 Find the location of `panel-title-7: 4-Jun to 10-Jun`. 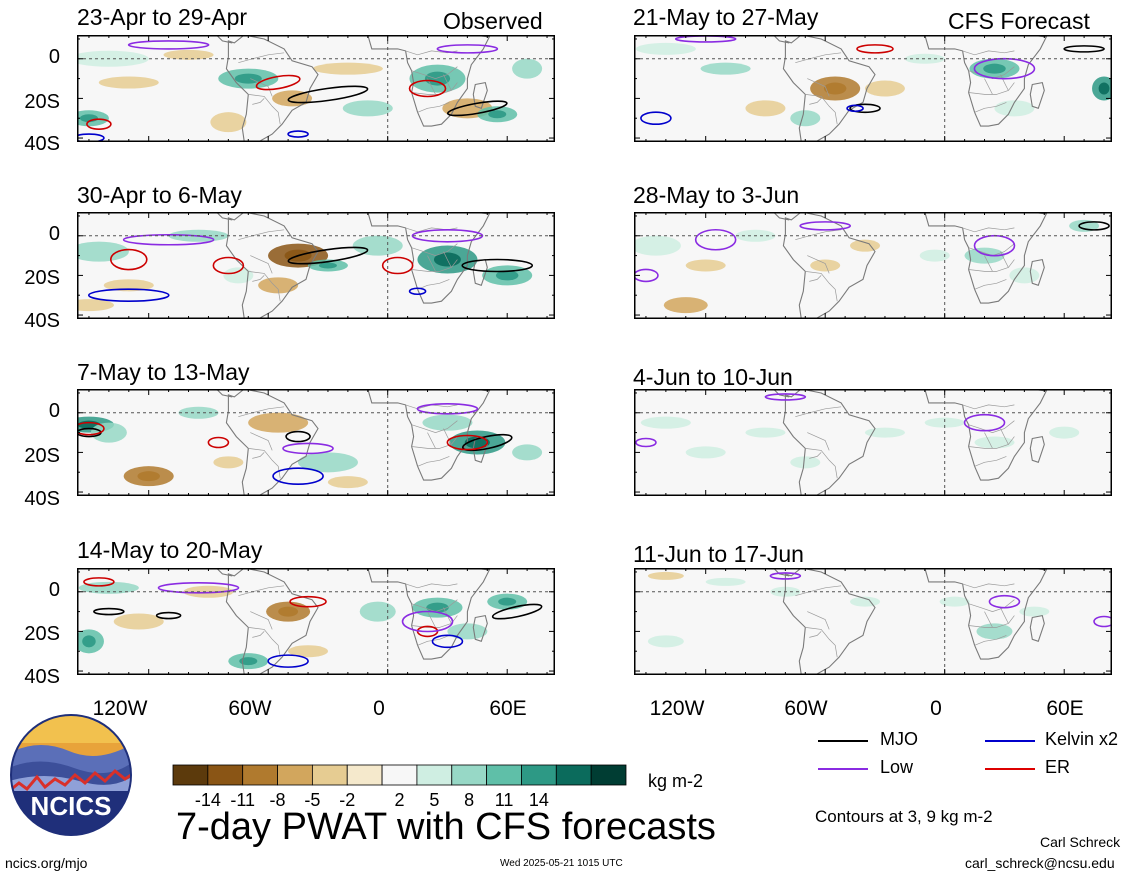

panel-title-7: 4-Jun to 10-Jun is located at coordinates (713, 377).